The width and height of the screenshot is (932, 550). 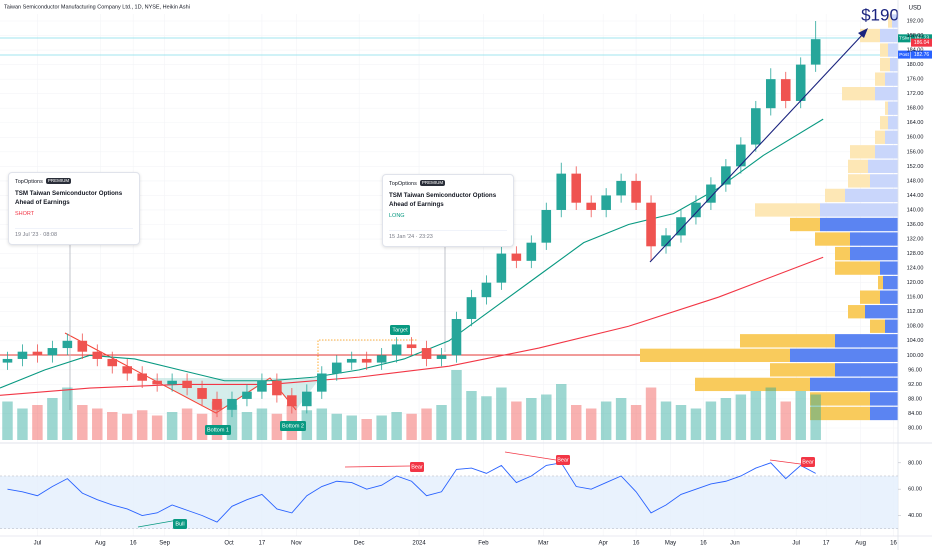 I want to click on idea-side: SHORT, so click(x=25, y=214).